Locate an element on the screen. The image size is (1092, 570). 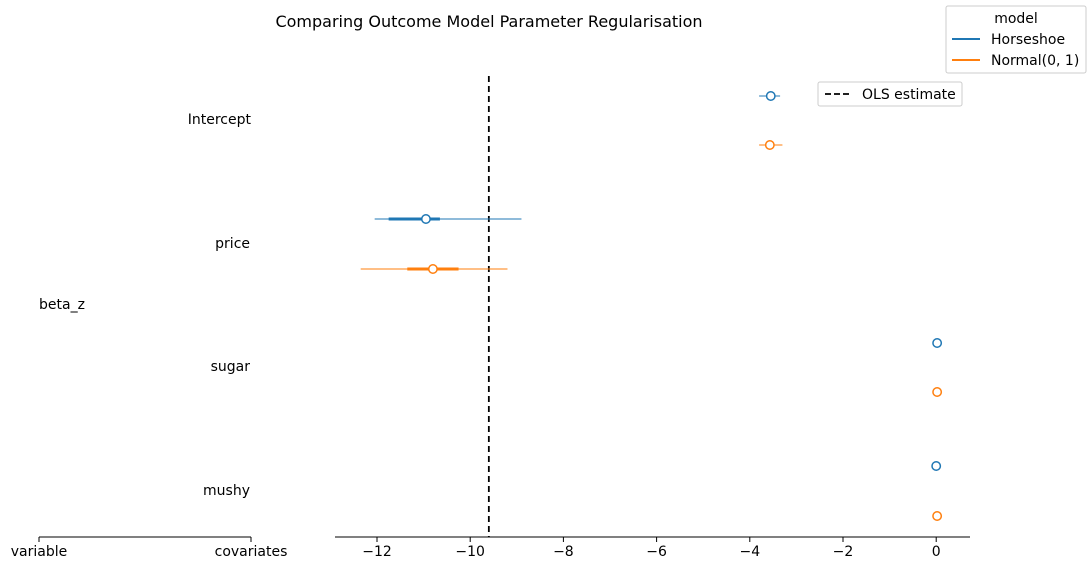
model-legend-title: model is located at coordinates (1016, 19).